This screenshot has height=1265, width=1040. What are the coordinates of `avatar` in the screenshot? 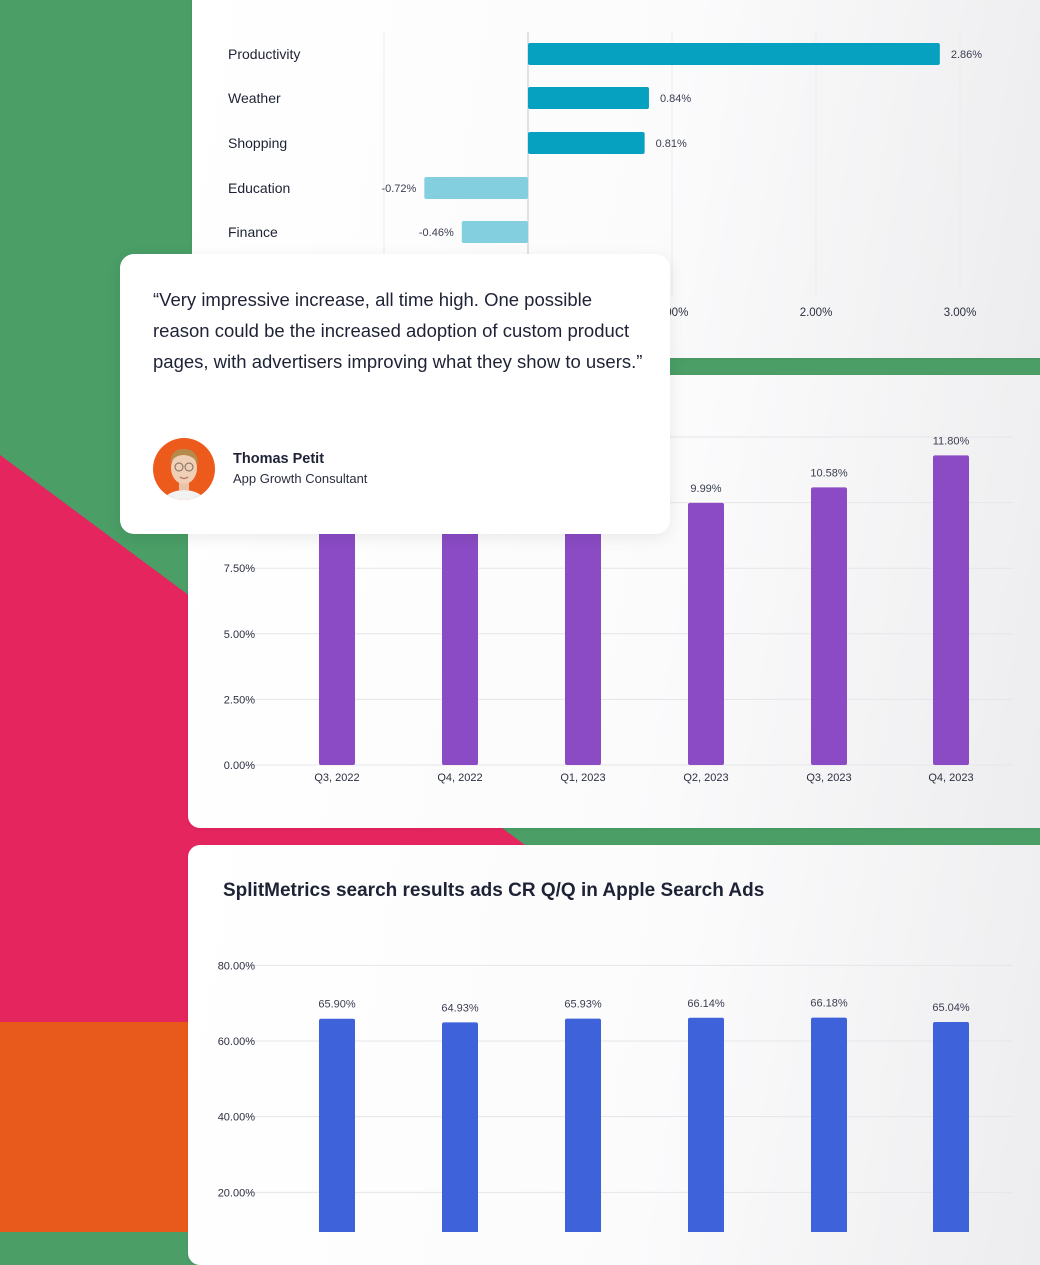 It's located at (184, 469).